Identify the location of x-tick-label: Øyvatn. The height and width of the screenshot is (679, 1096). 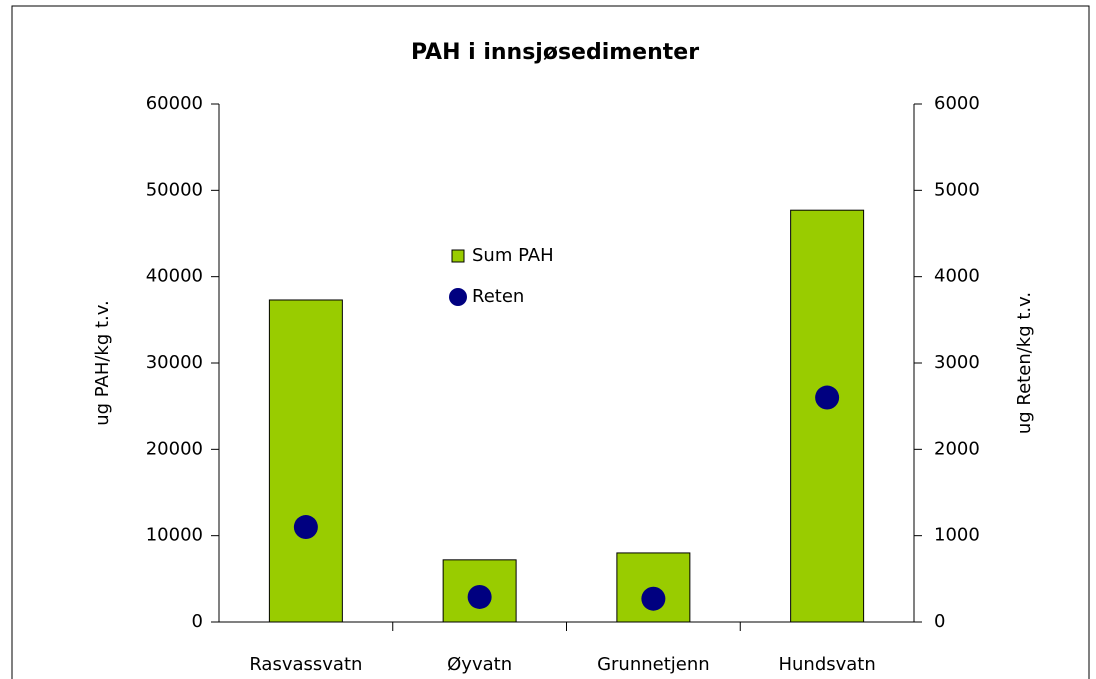
(479, 664).